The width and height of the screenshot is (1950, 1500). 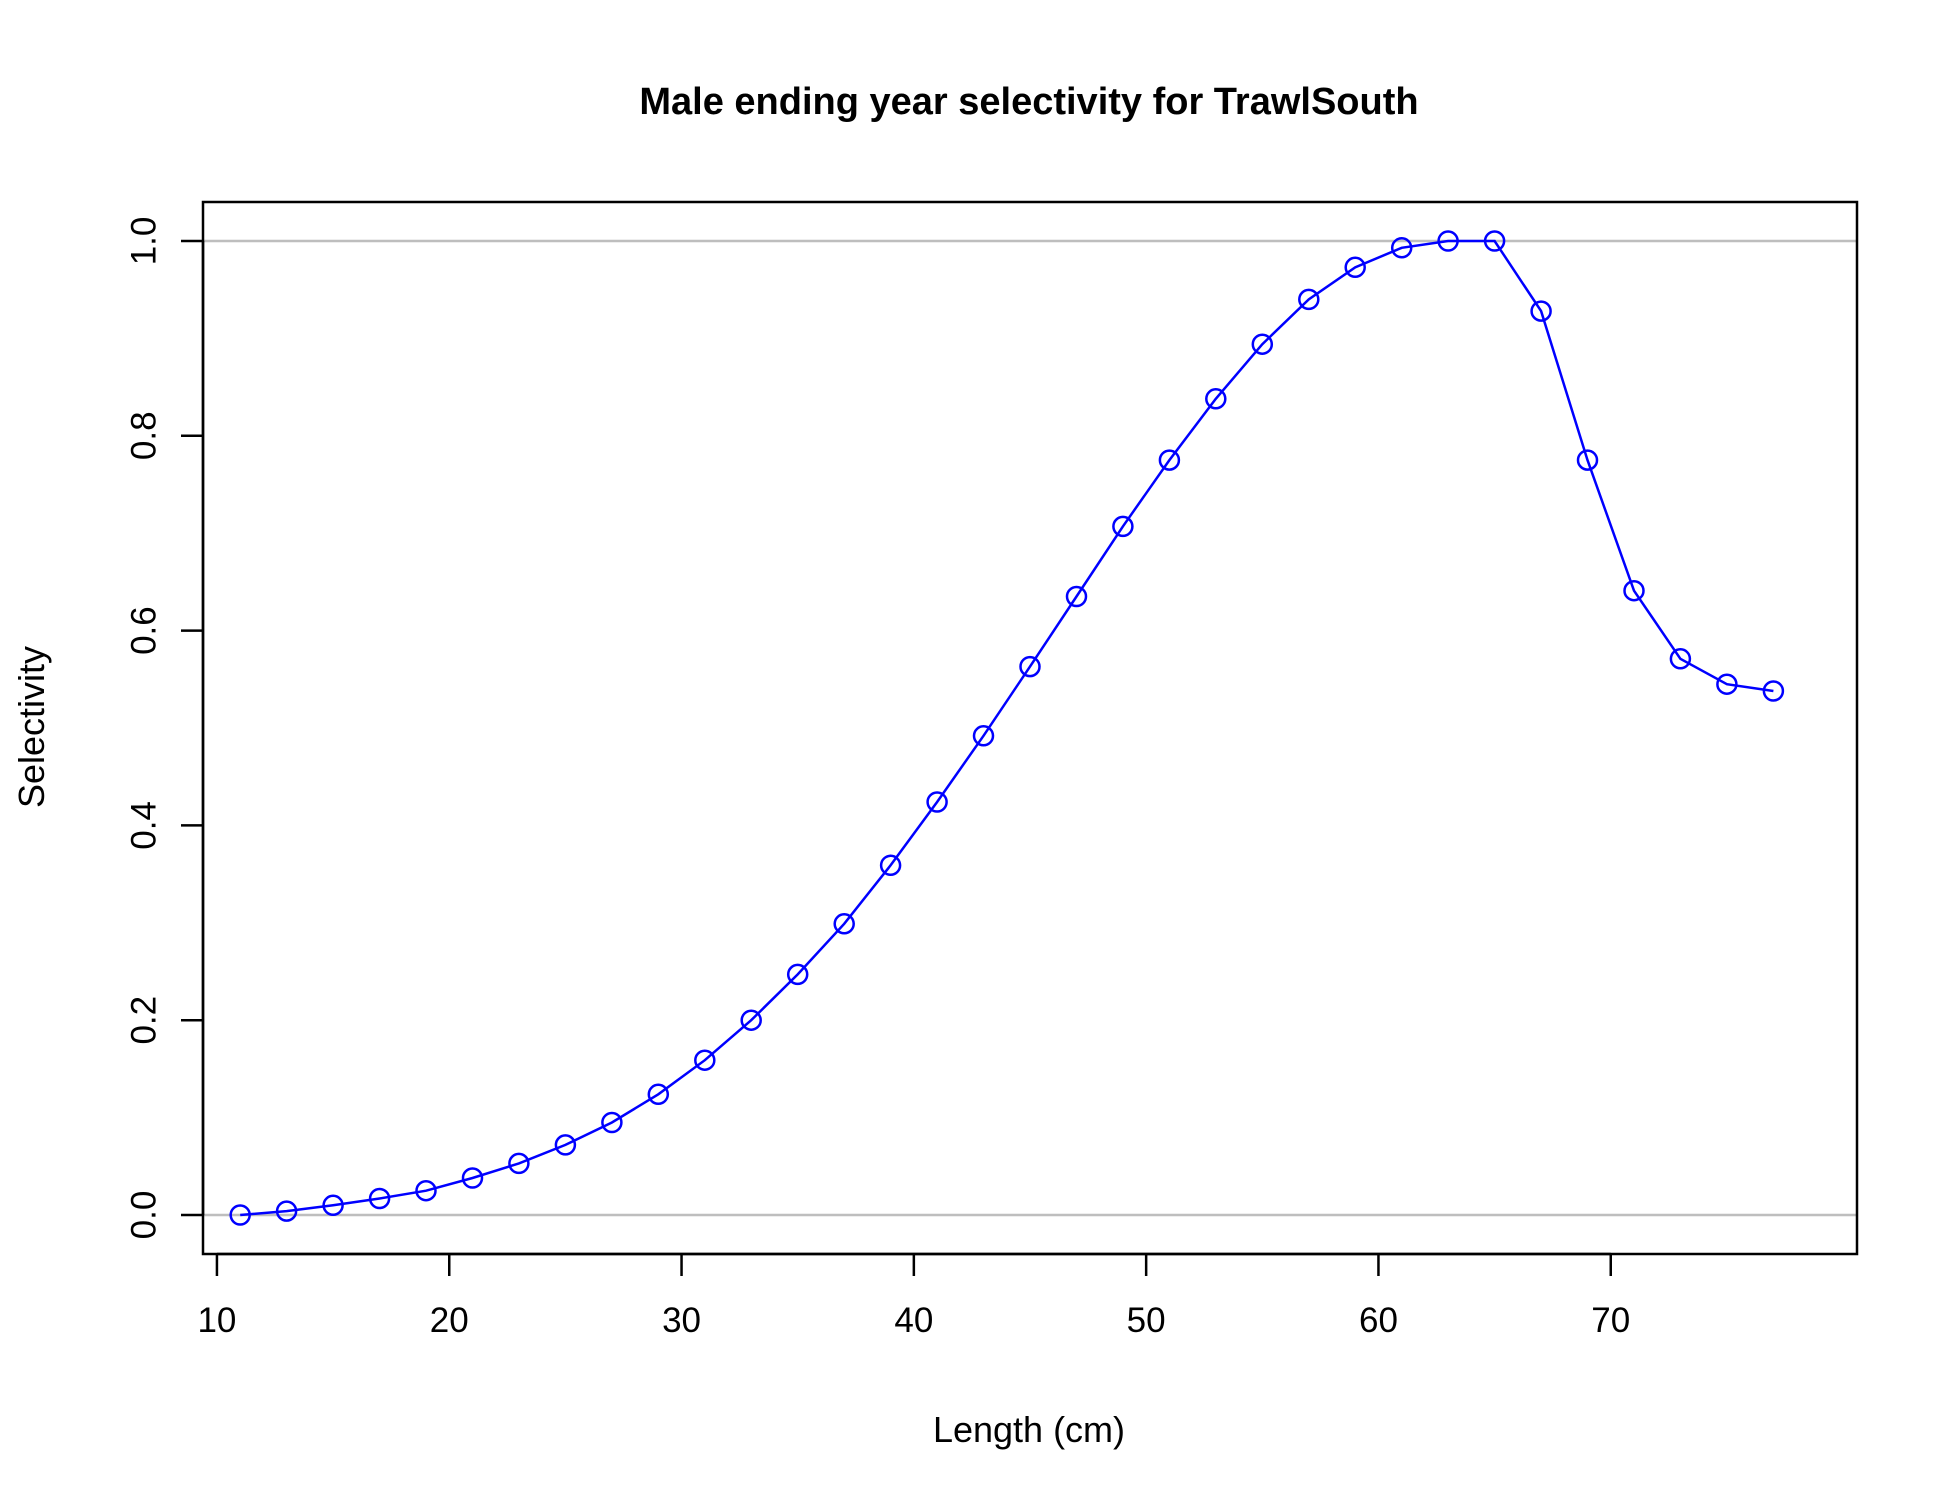 I want to click on x-axis-label: Length (cm), so click(x=1029, y=1429).